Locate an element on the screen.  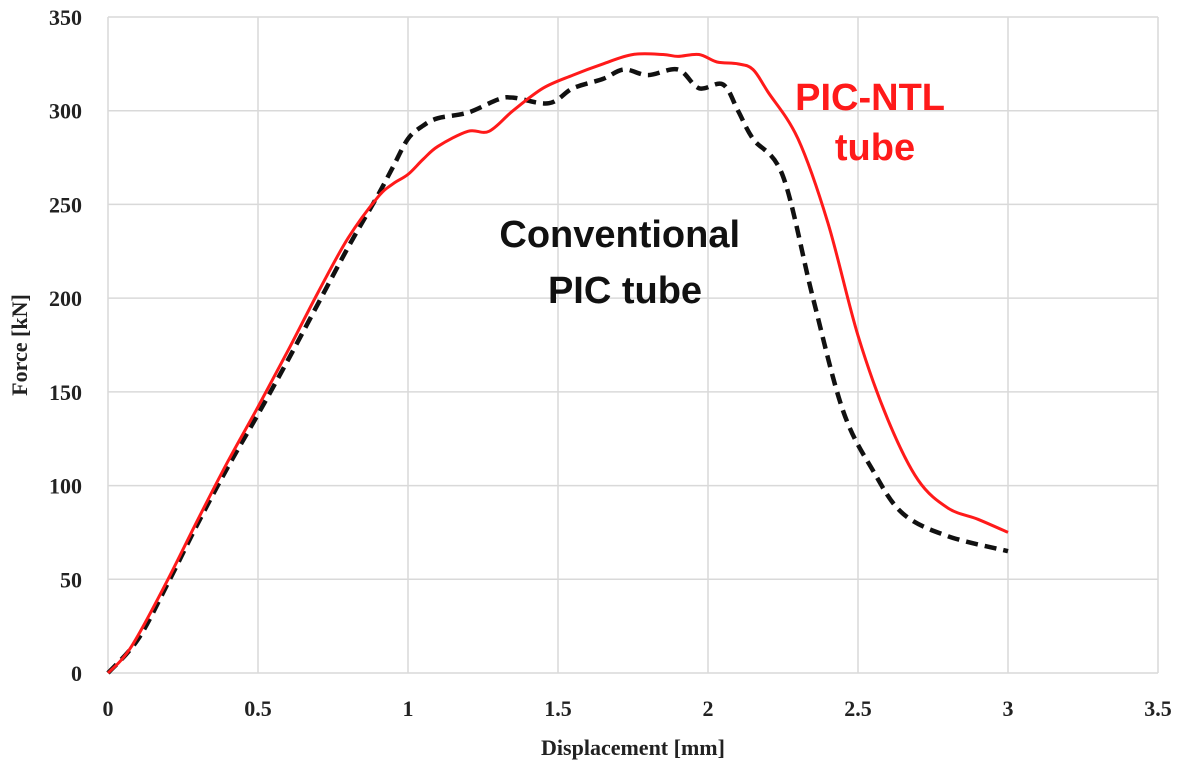
x-tick-label: 3 is located at coordinates (1008, 708).